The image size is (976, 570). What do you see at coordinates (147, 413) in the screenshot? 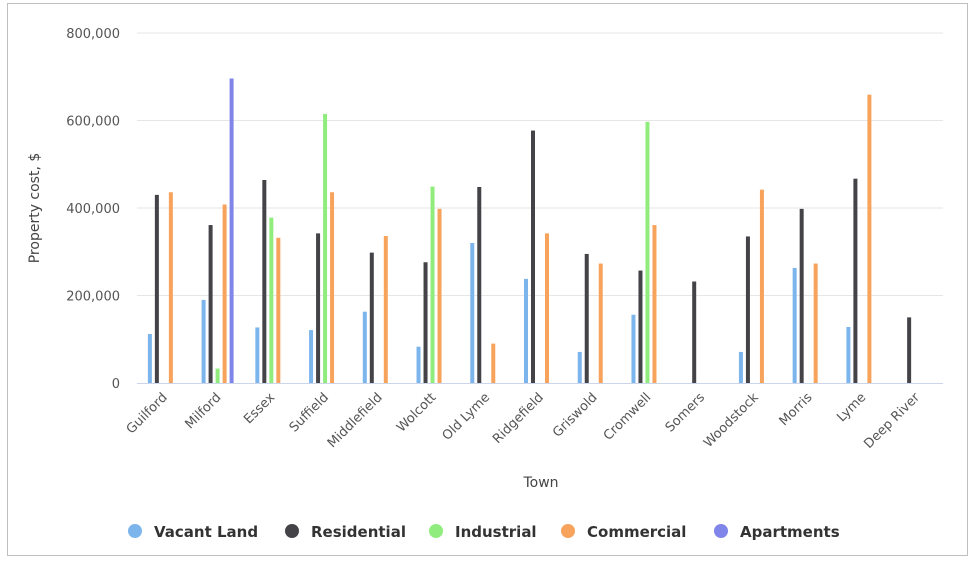
I see `x-tick-label: Guilford` at bounding box center [147, 413].